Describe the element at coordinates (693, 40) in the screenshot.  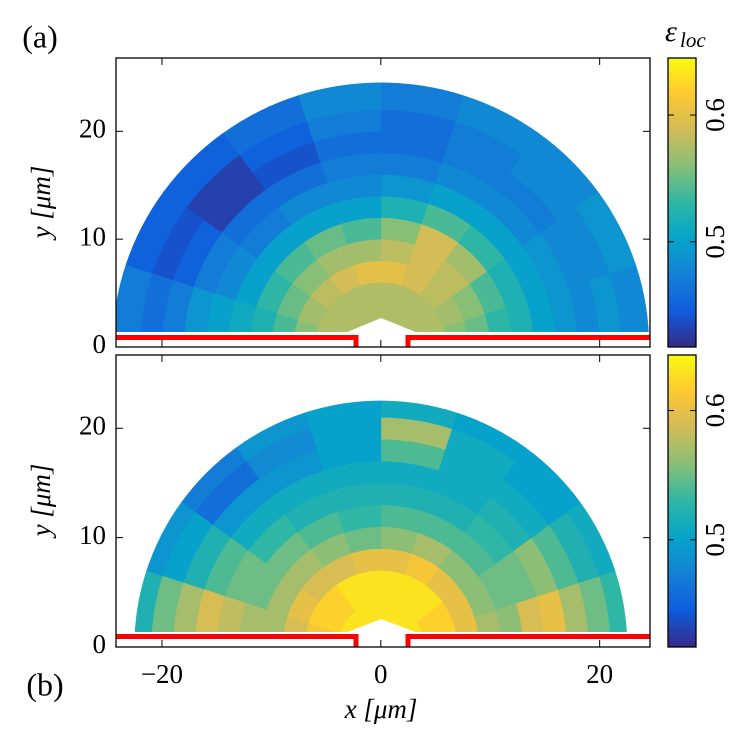
I see `colorbar-label-subscript: loc` at that location.